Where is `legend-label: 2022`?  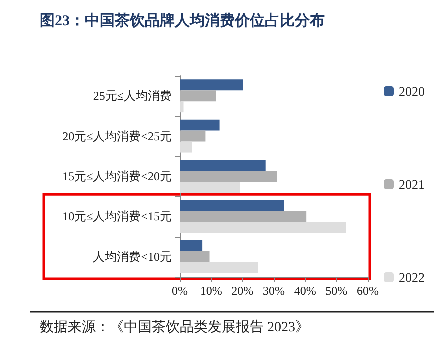 legend-label: 2022 is located at coordinates (412, 277).